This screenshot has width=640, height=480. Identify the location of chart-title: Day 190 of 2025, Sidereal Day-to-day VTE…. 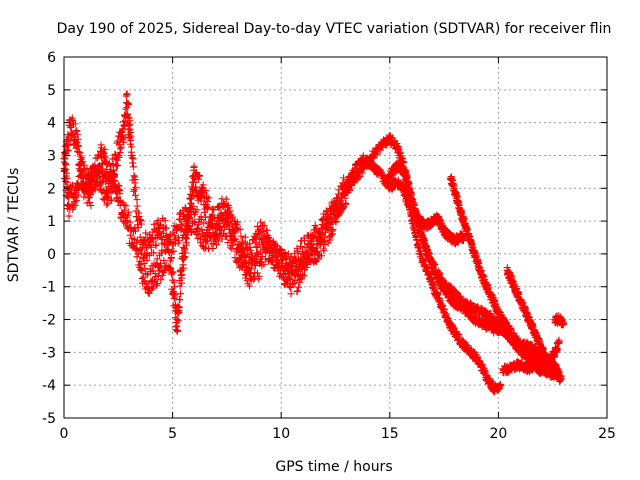
(334, 29).